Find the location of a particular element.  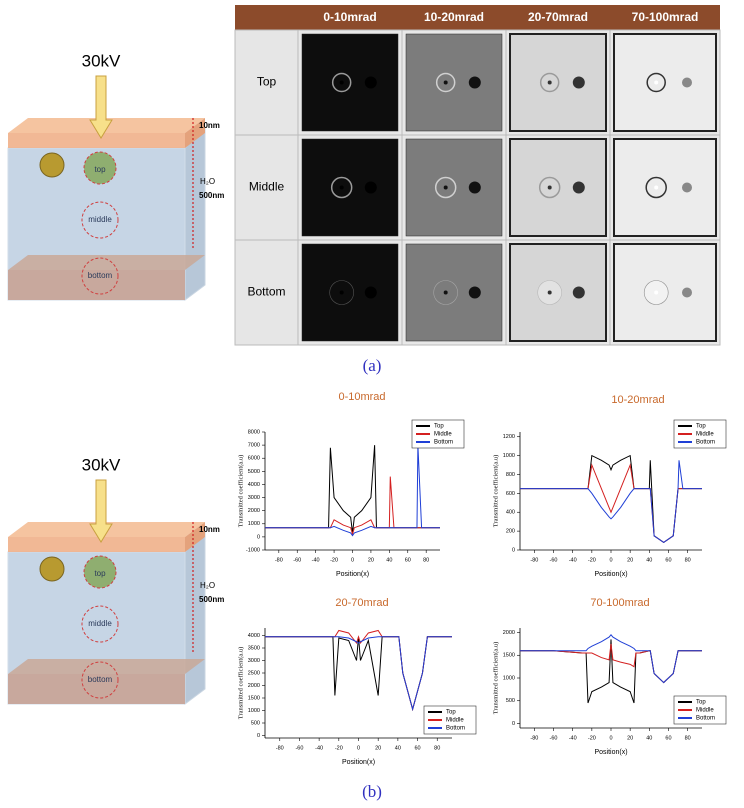

y-tick-label: 1200 is located at coordinates (509, 437).